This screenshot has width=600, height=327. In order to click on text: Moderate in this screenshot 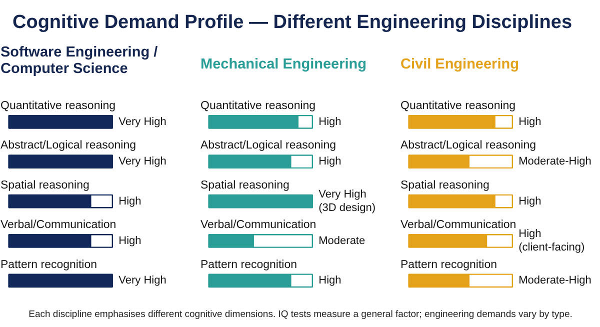, I will do `click(342, 240)`.